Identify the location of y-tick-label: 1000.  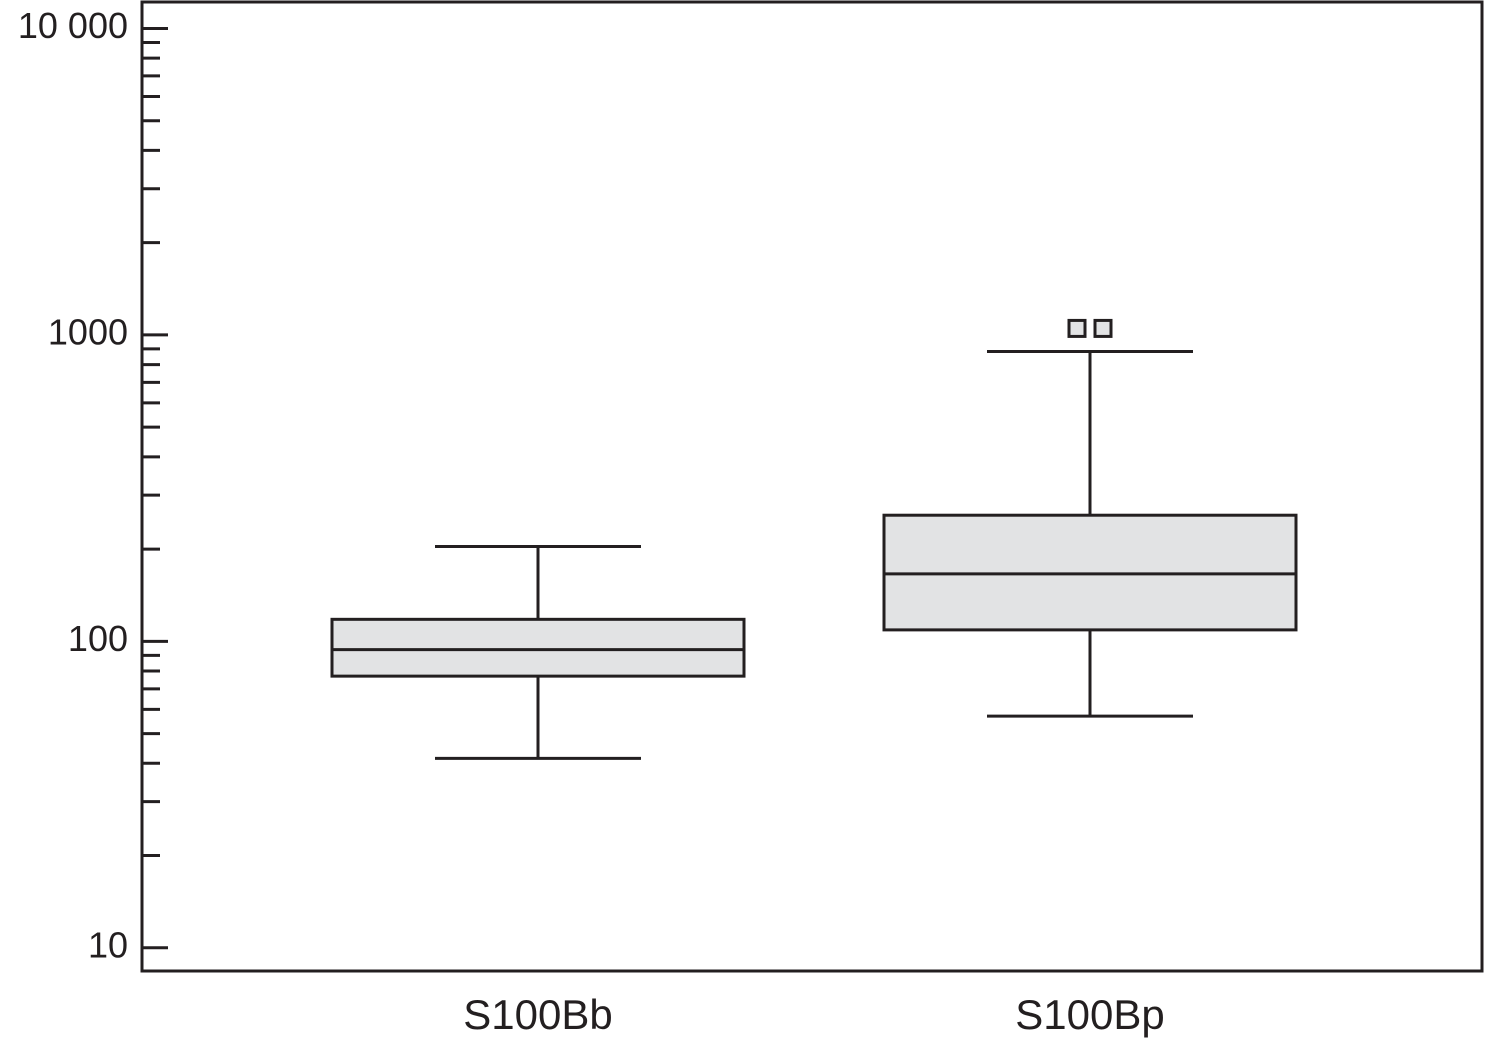
(88, 331).